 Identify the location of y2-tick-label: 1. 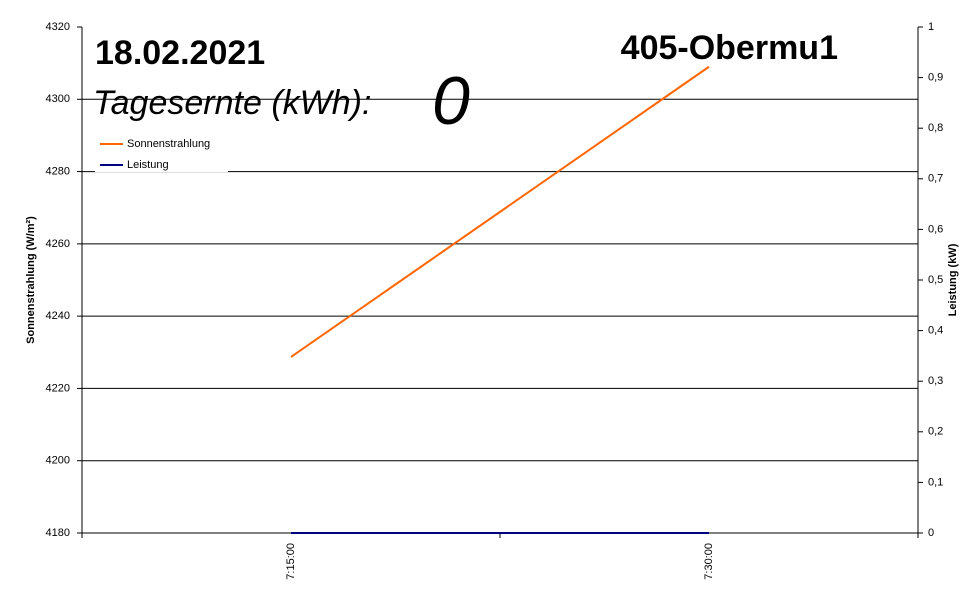
(931, 27).